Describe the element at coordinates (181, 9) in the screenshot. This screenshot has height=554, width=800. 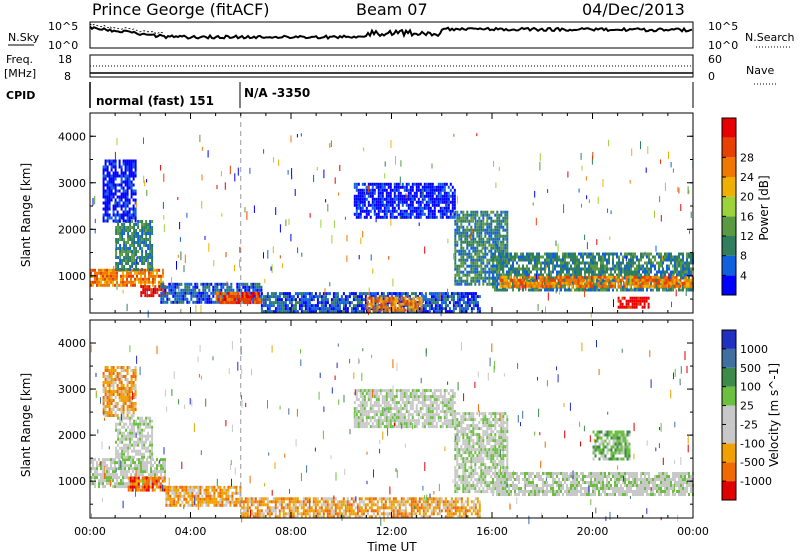
I see `station-title: Prince George (fitACF)` at that location.